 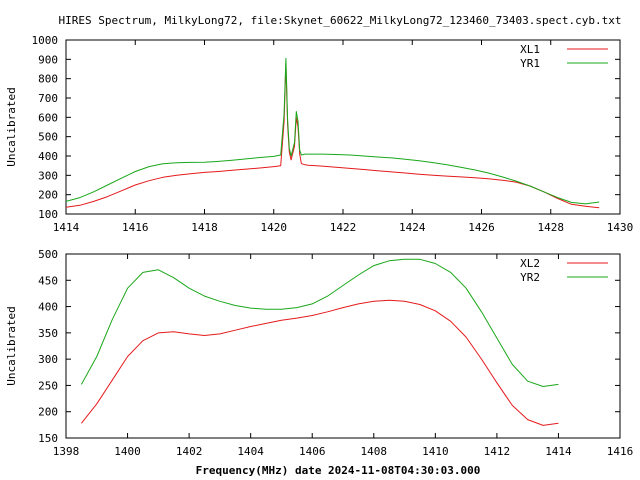 What do you see at coordinates (312, 451) in the screenshot?
I see `bottom-x-tick-label: 1406` at bounding box center [312, 451].